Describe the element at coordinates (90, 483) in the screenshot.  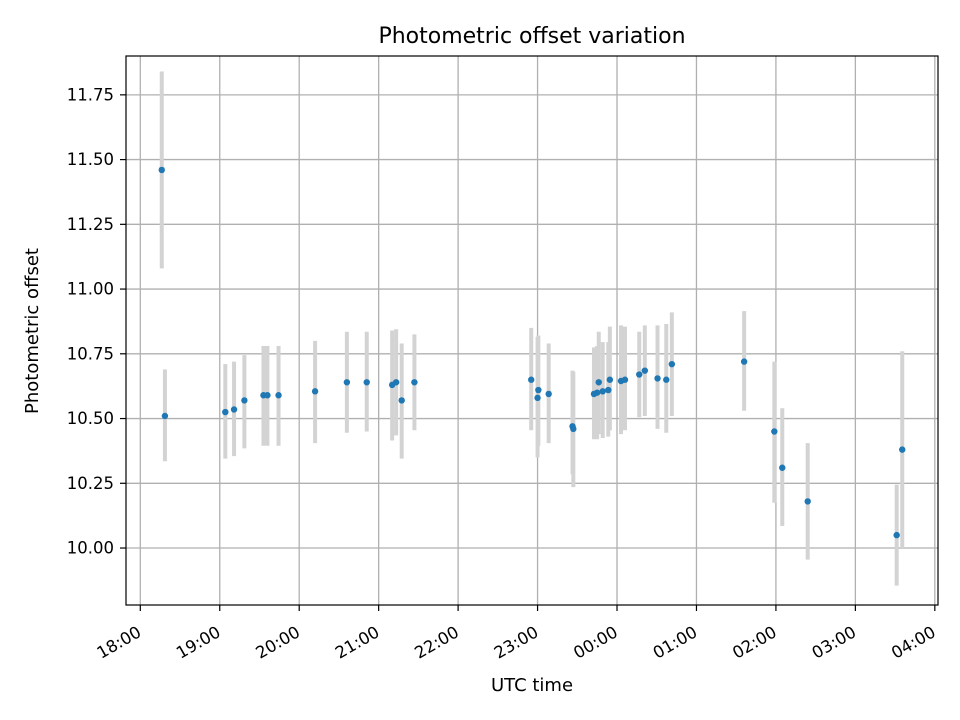
I see `y-tick-label: 10.25` at that location.